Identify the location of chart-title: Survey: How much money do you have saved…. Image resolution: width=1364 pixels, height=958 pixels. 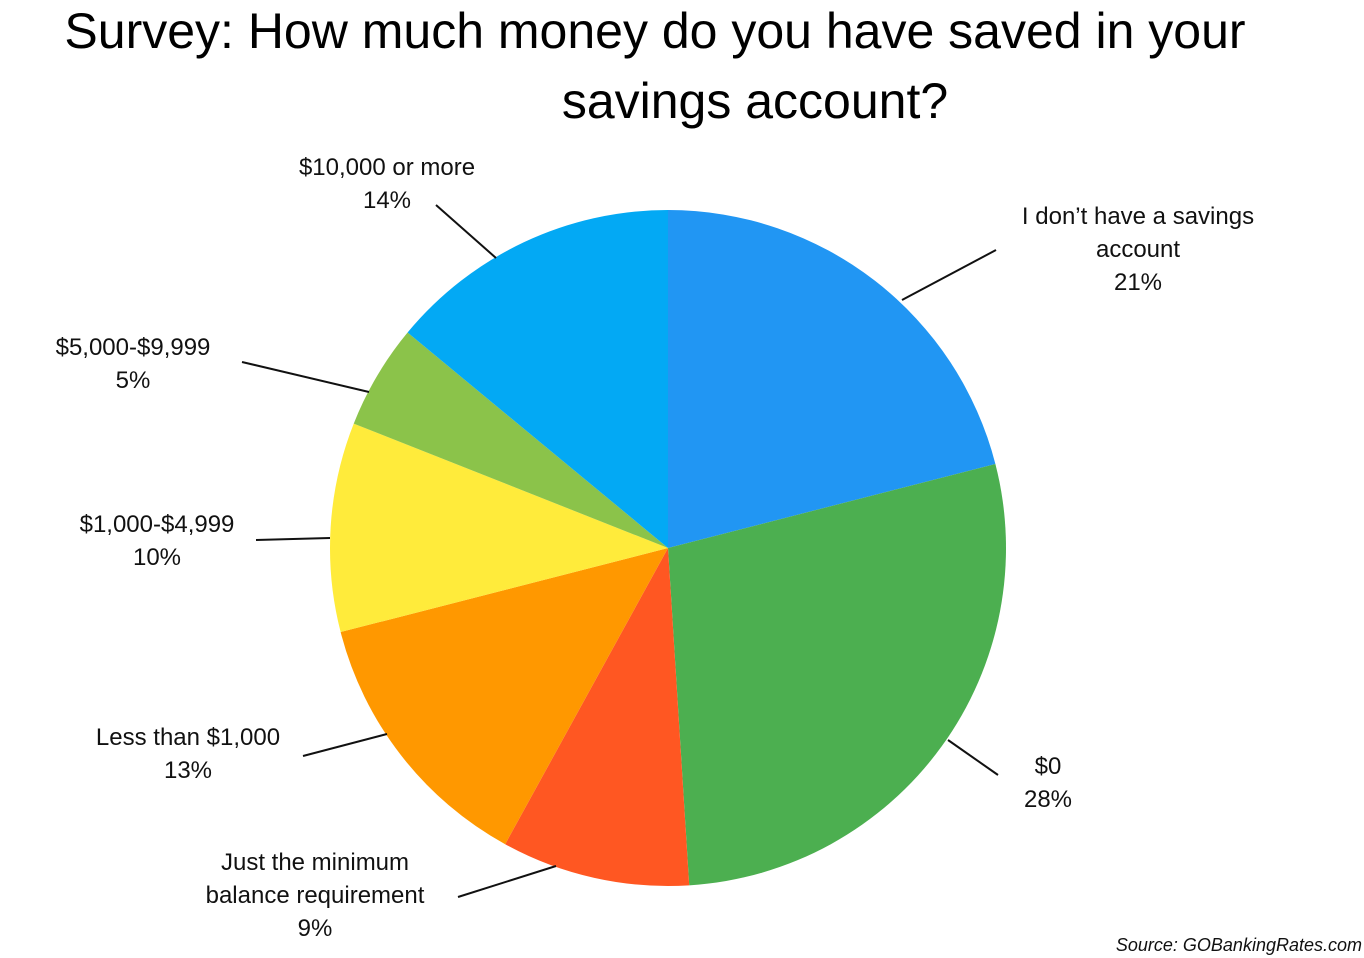
(654, 66).